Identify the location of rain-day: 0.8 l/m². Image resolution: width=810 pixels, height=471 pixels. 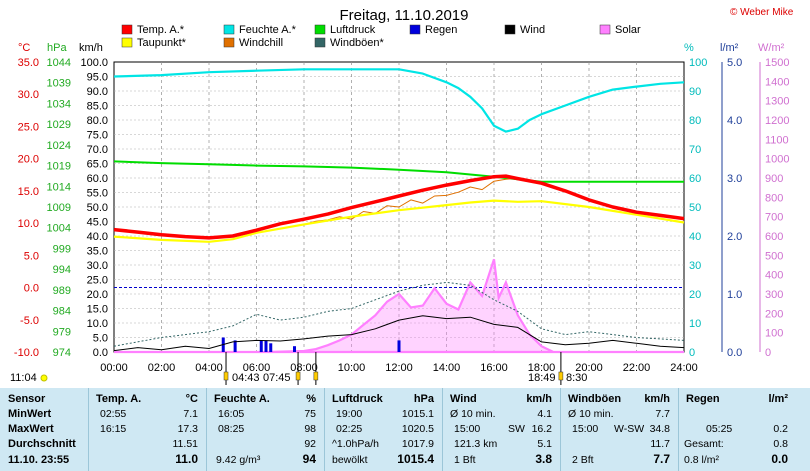
(702, 460).